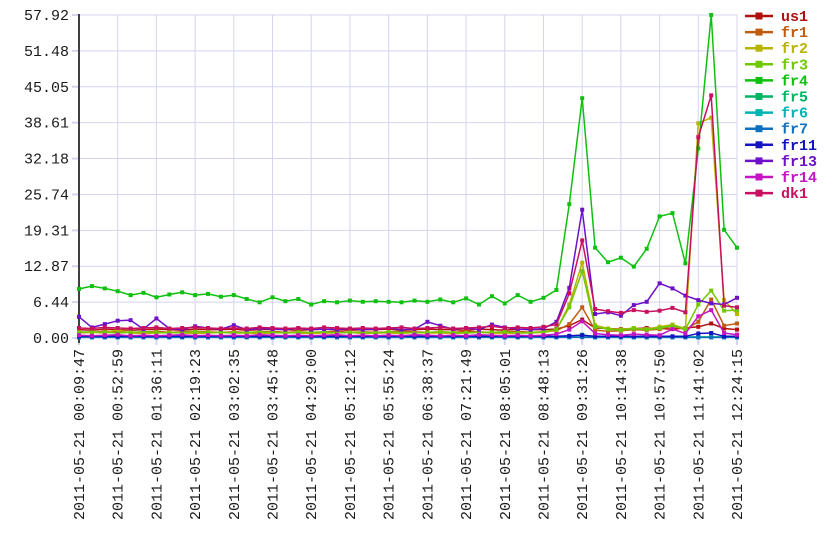  What do you see at coordinates (776, 130) in the screenshot?
I see `legend-item-fr7: fr7` at bounding box center [776, 130].